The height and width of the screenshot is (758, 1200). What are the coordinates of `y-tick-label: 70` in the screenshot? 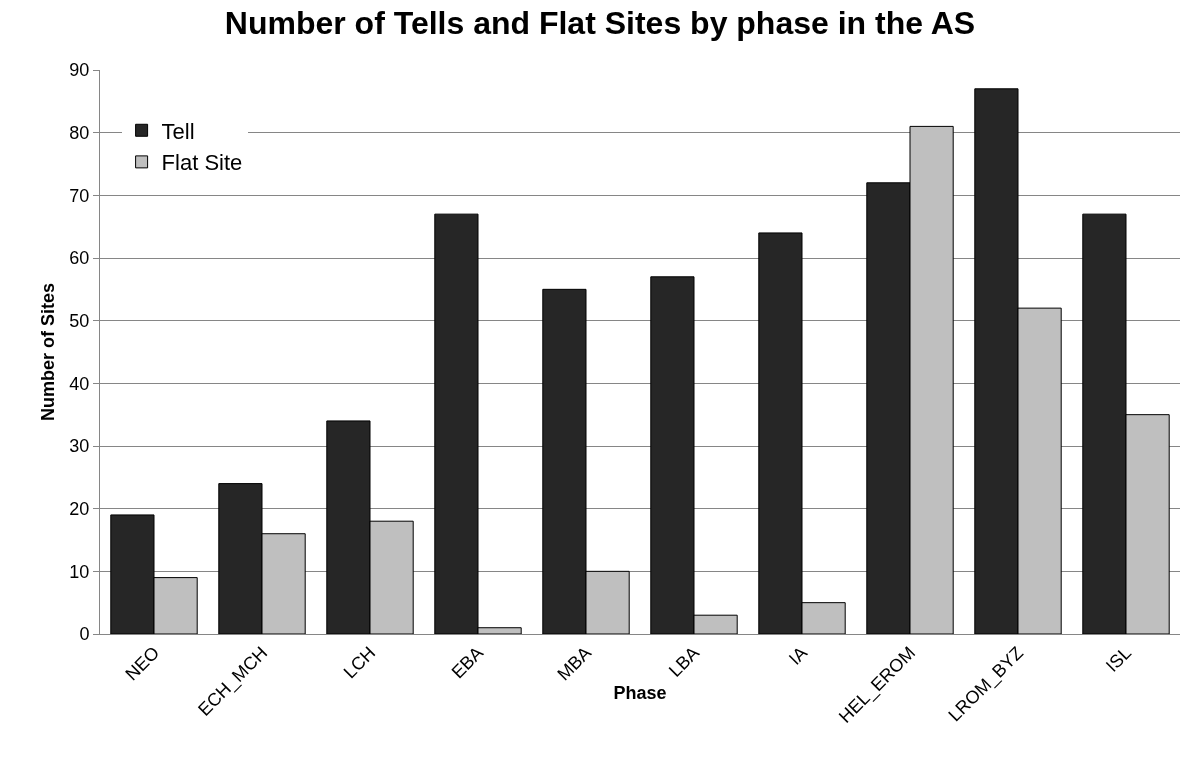 It's located at (79, 195).